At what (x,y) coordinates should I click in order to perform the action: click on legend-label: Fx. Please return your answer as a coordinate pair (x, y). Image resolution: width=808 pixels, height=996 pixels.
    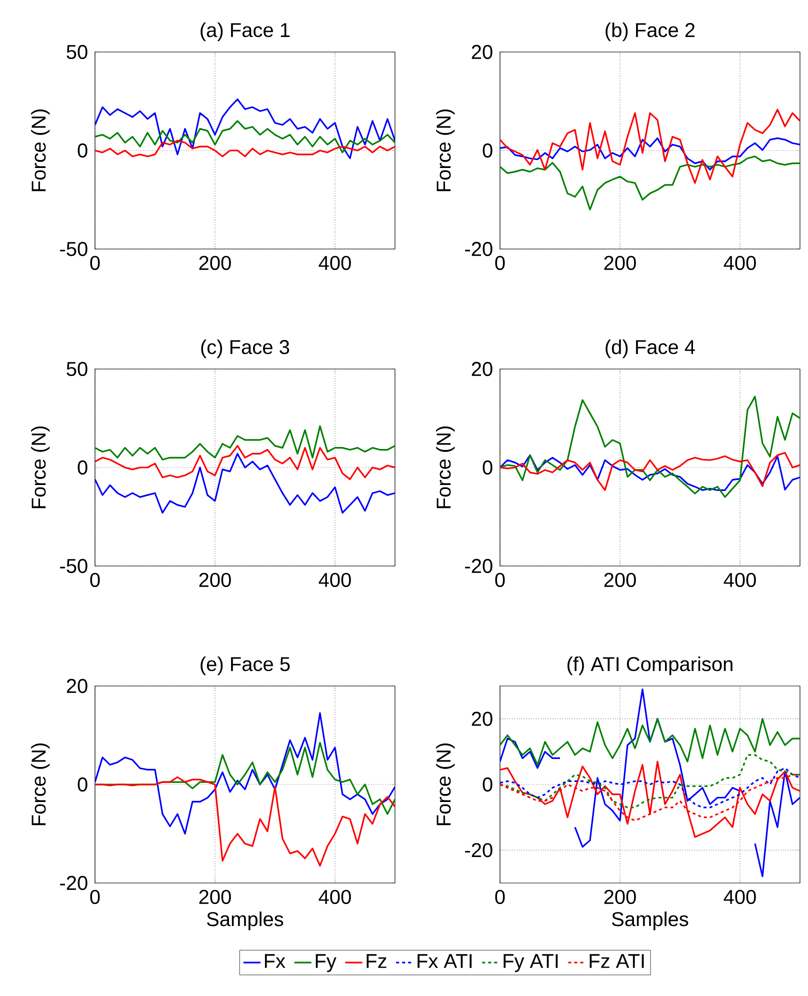
    Looking at the image, I should click on (275, 961).